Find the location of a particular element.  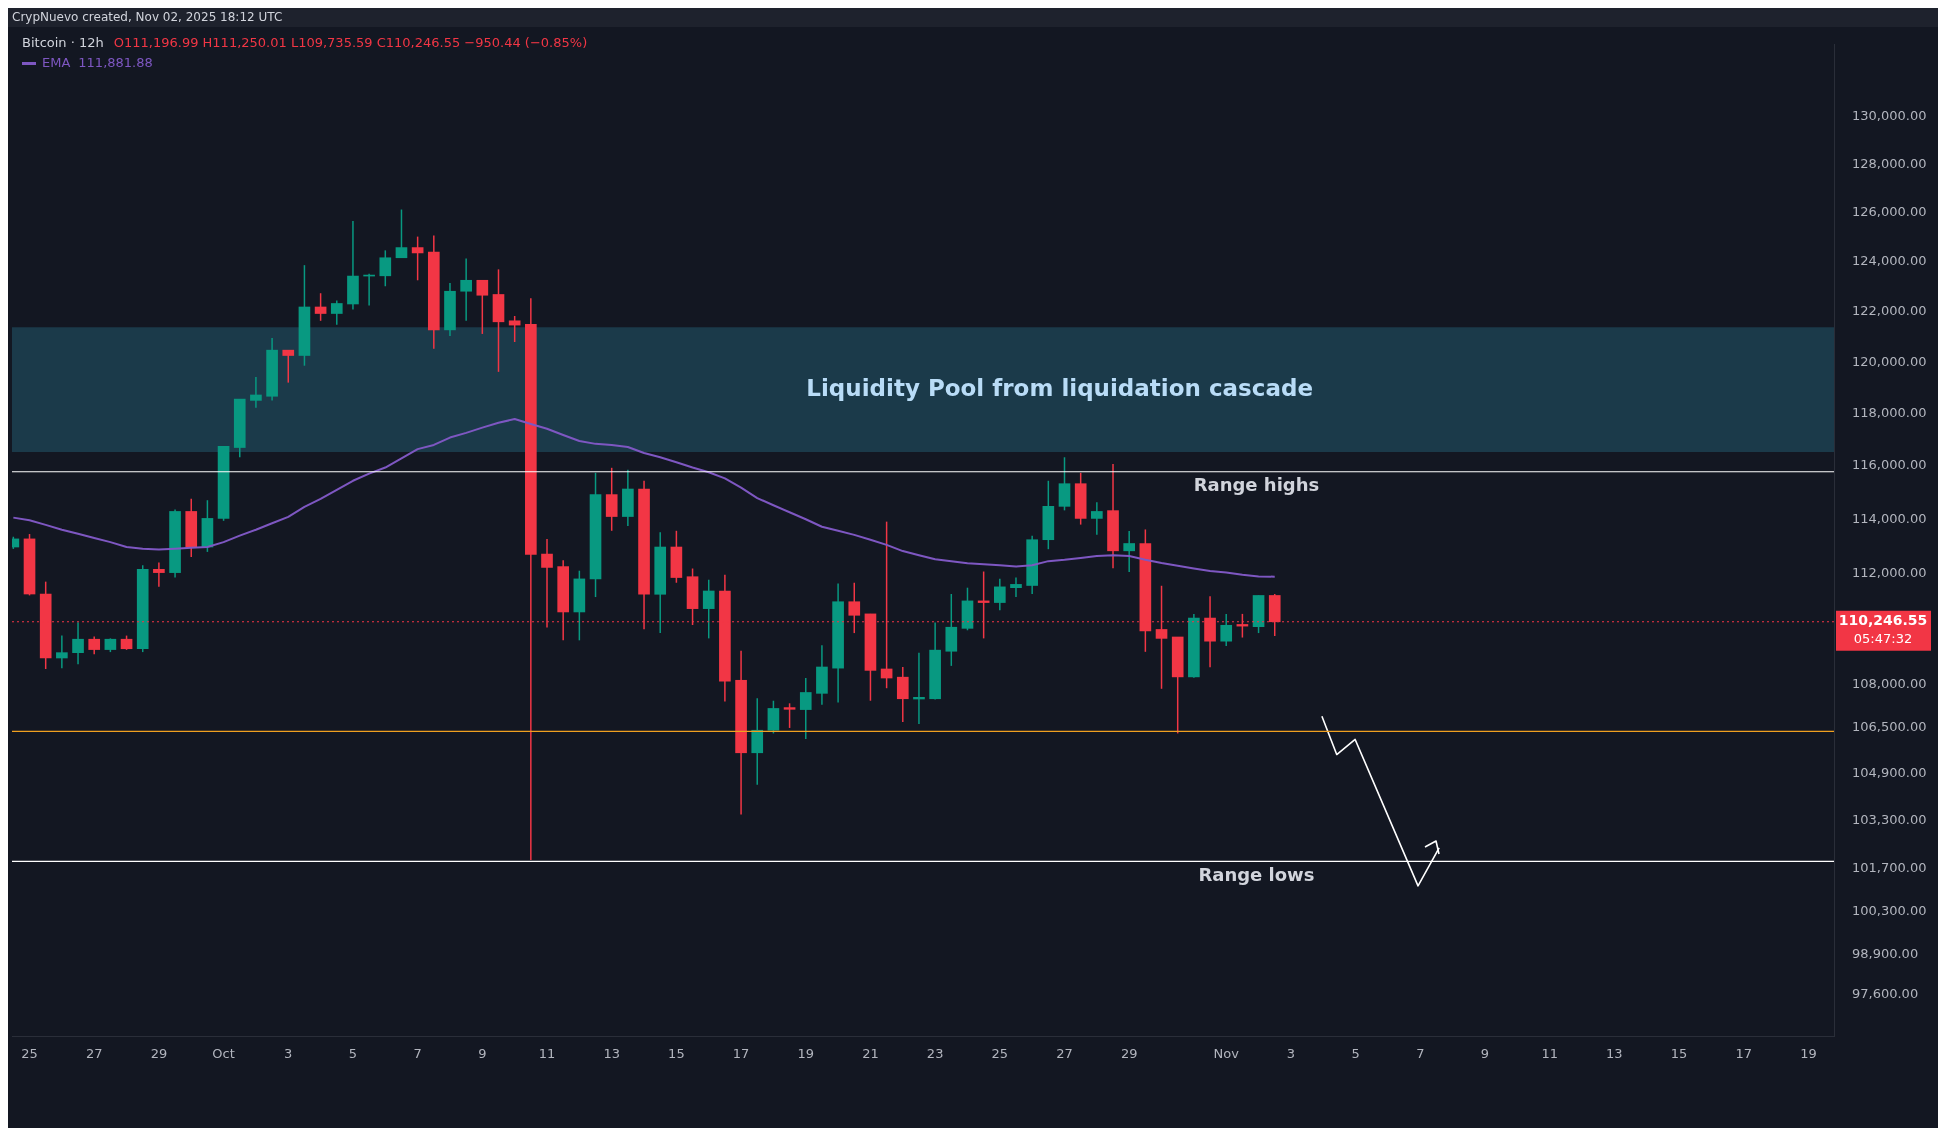

y-tick-label: 98,900.00 is located at coordinates (1885, 953).